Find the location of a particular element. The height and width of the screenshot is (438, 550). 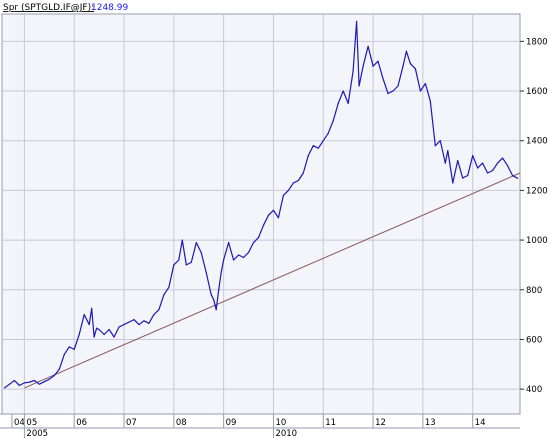

header-bar is located at coordinates (260, 6).